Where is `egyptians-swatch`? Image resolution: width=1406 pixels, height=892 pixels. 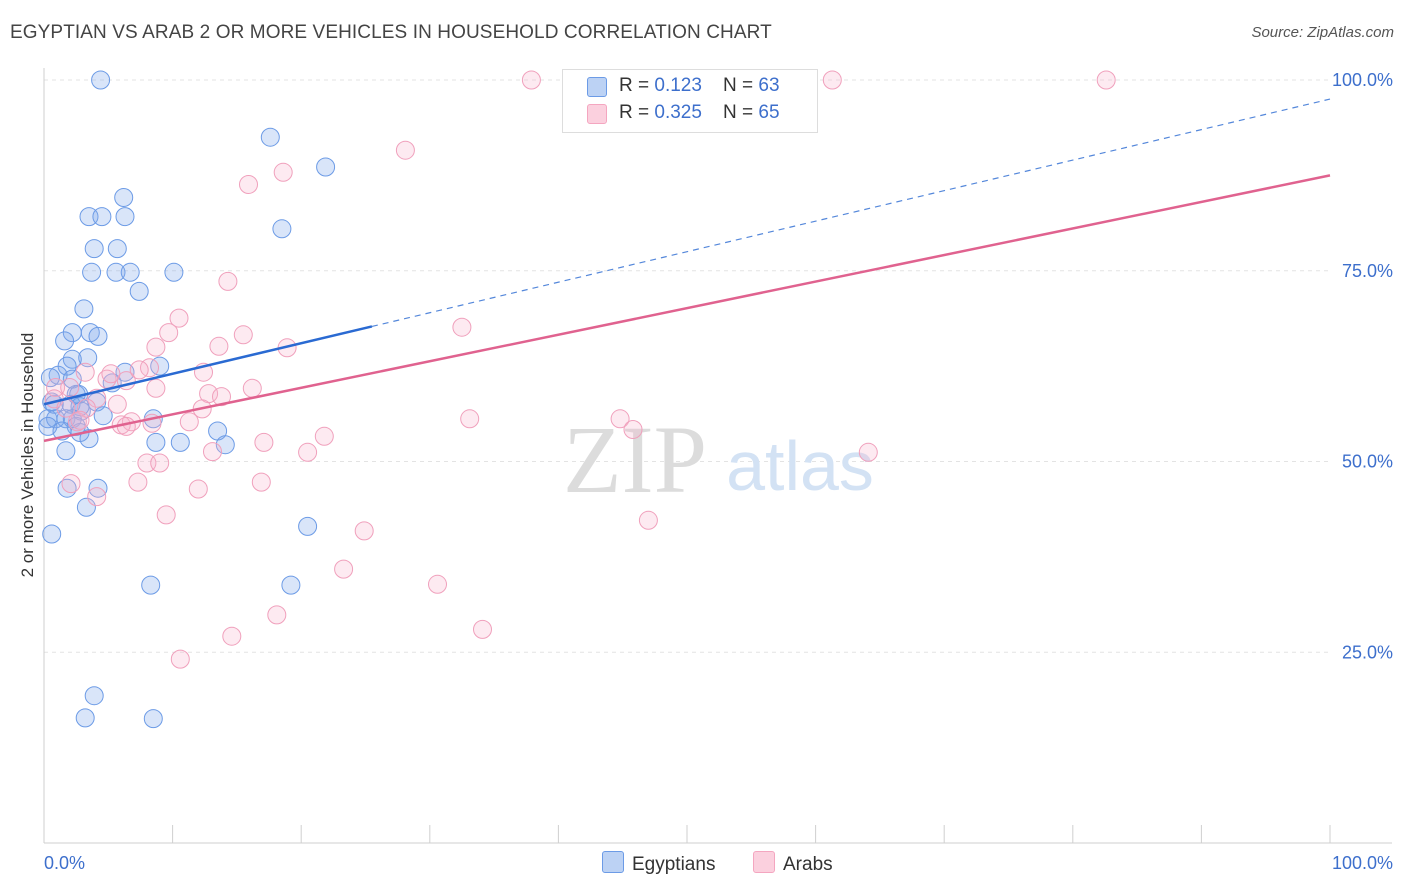
egyptians-swatch is located at coordinates (597, 87).